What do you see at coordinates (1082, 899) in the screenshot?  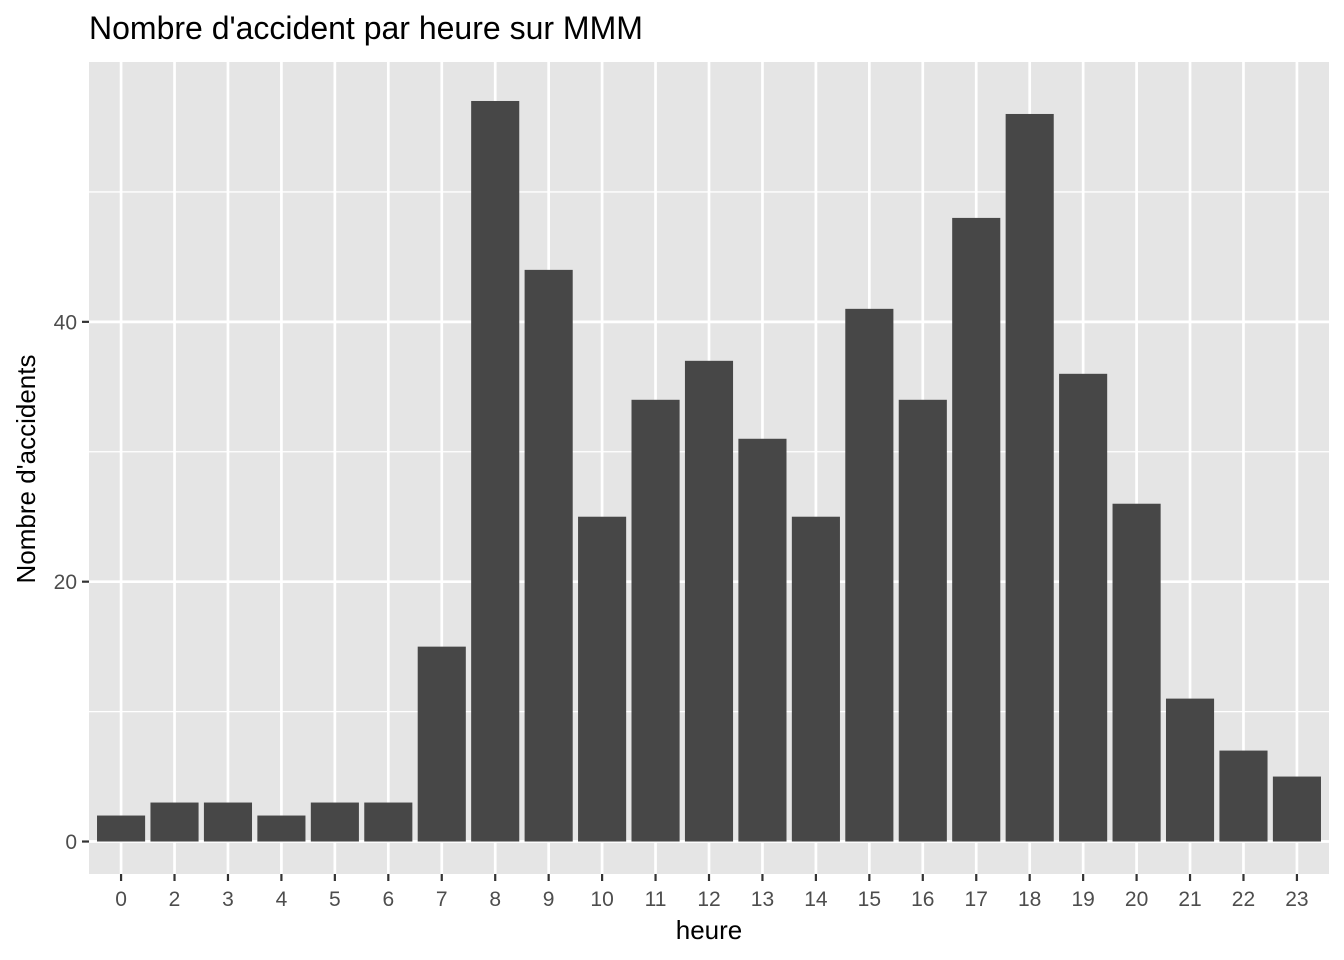 I see `x-tick-label: 19` at bounding box center [1082, 899].